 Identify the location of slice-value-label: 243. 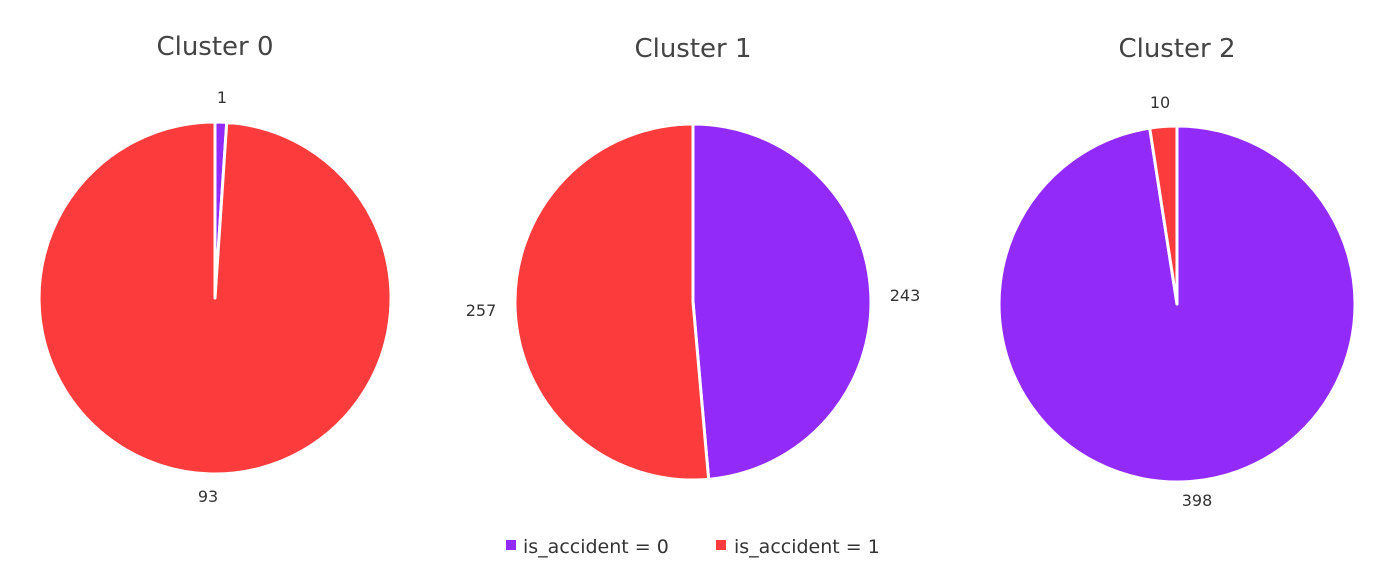
(905, 295).